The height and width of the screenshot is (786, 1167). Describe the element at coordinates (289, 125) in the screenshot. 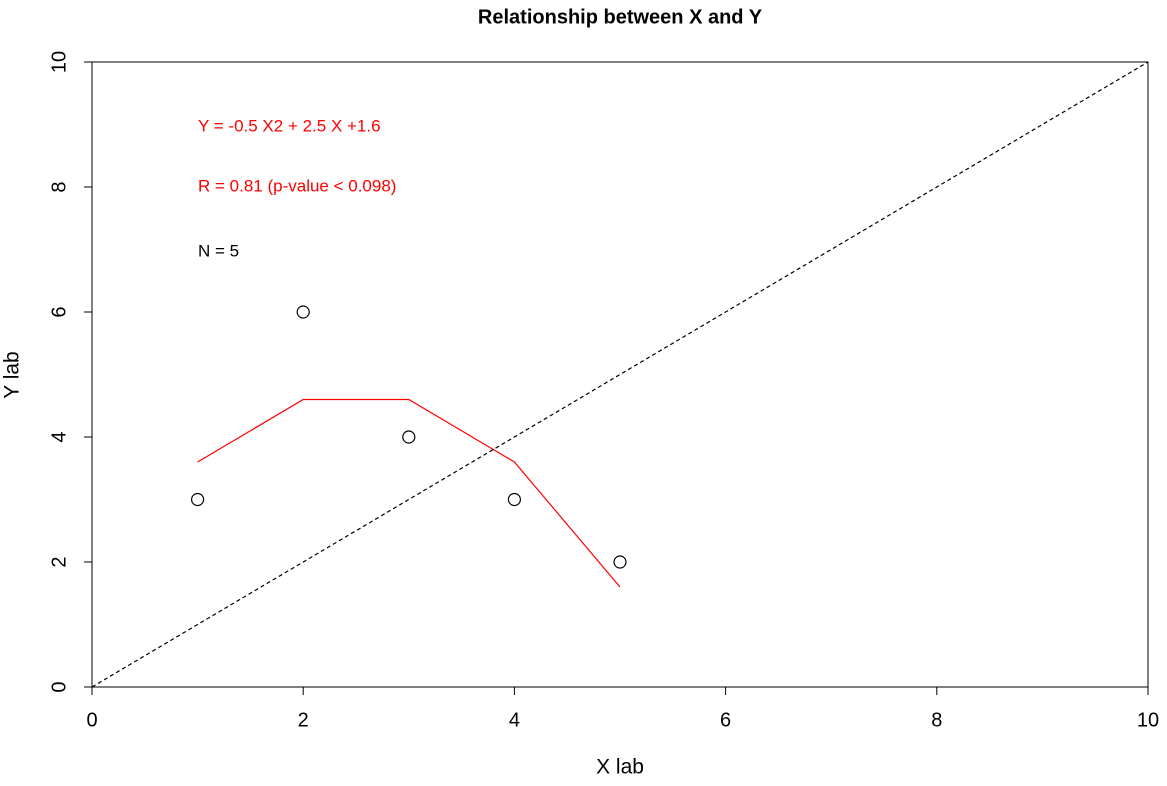

I see `annotation: Y = -0.5 X2 + 2.5 X +1.6` at that location.